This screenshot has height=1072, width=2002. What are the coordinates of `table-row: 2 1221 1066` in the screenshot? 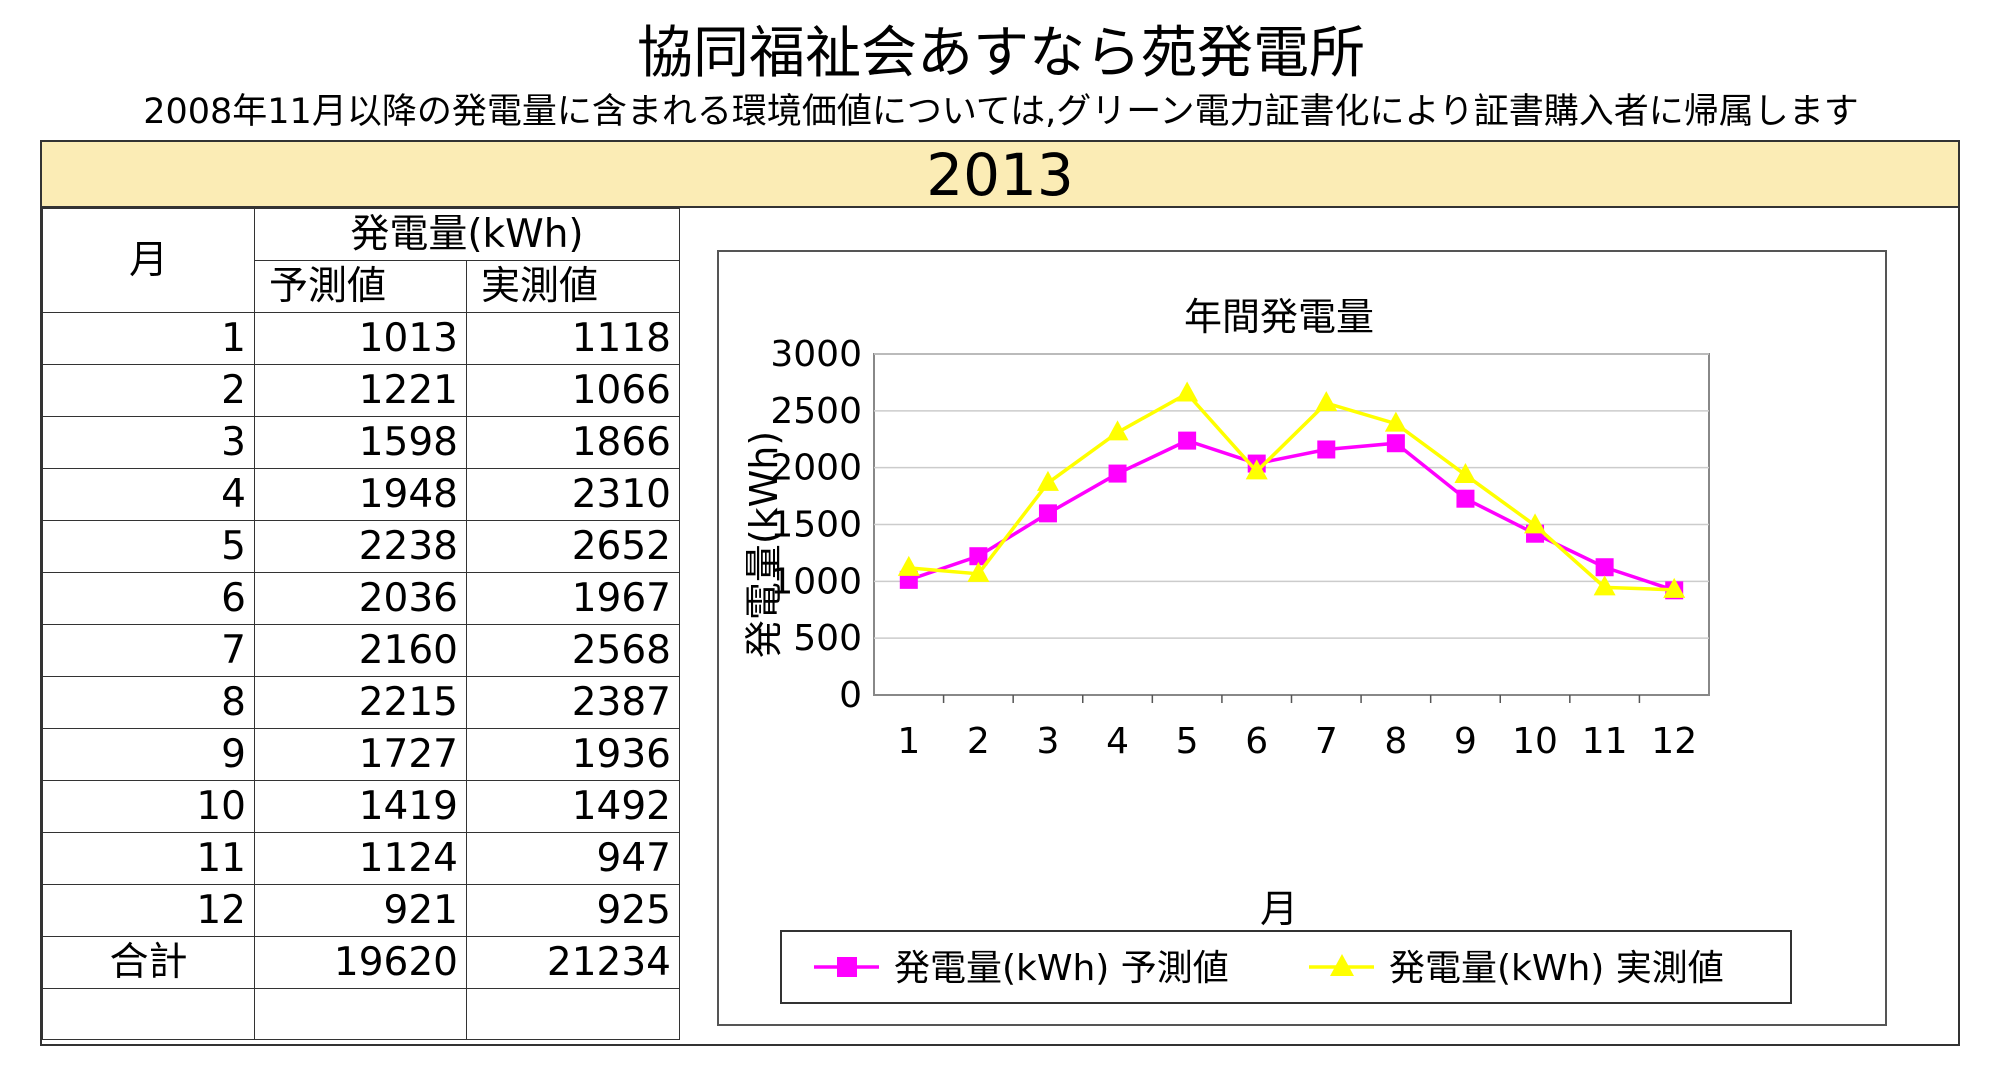 It's located at (361, 390).